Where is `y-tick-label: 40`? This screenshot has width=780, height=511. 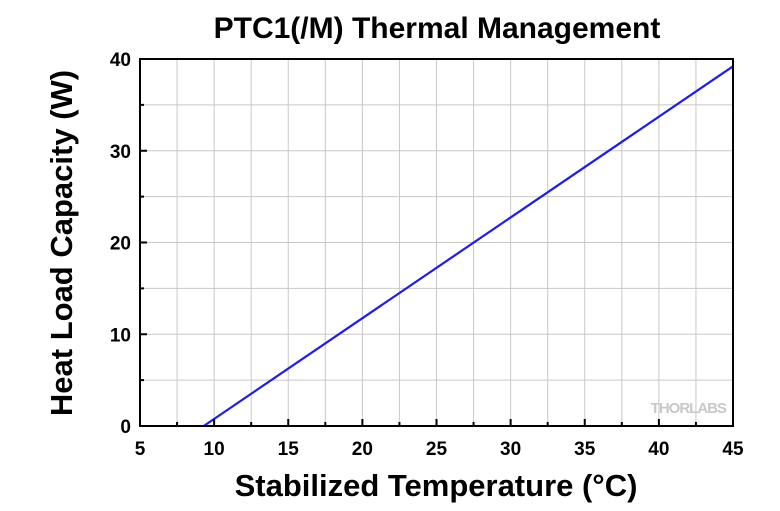
y-tick-label: 40 is located at coordinates (120, 60).